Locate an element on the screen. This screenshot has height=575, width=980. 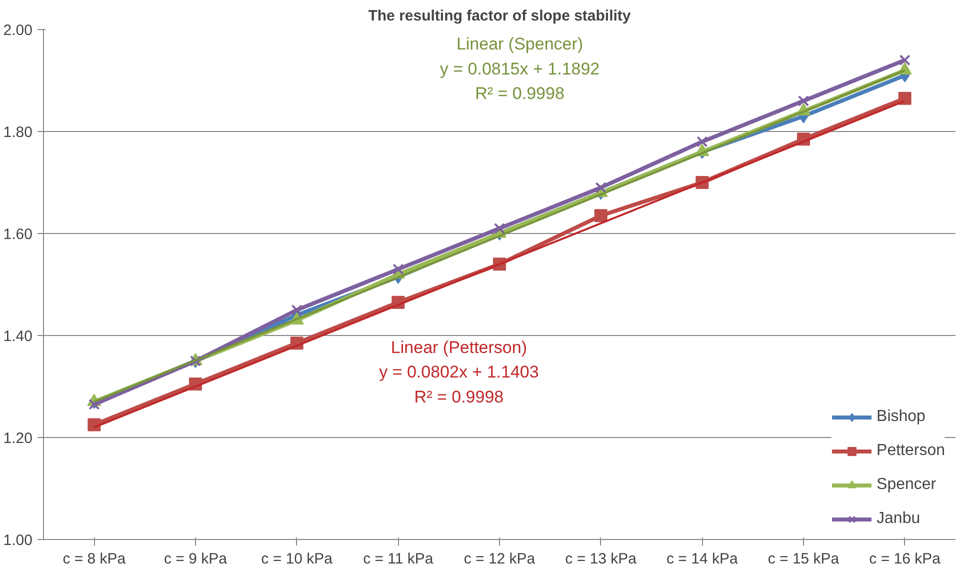
chart-title: The resulting factor of slope stability is located at coordinates (500, 16).